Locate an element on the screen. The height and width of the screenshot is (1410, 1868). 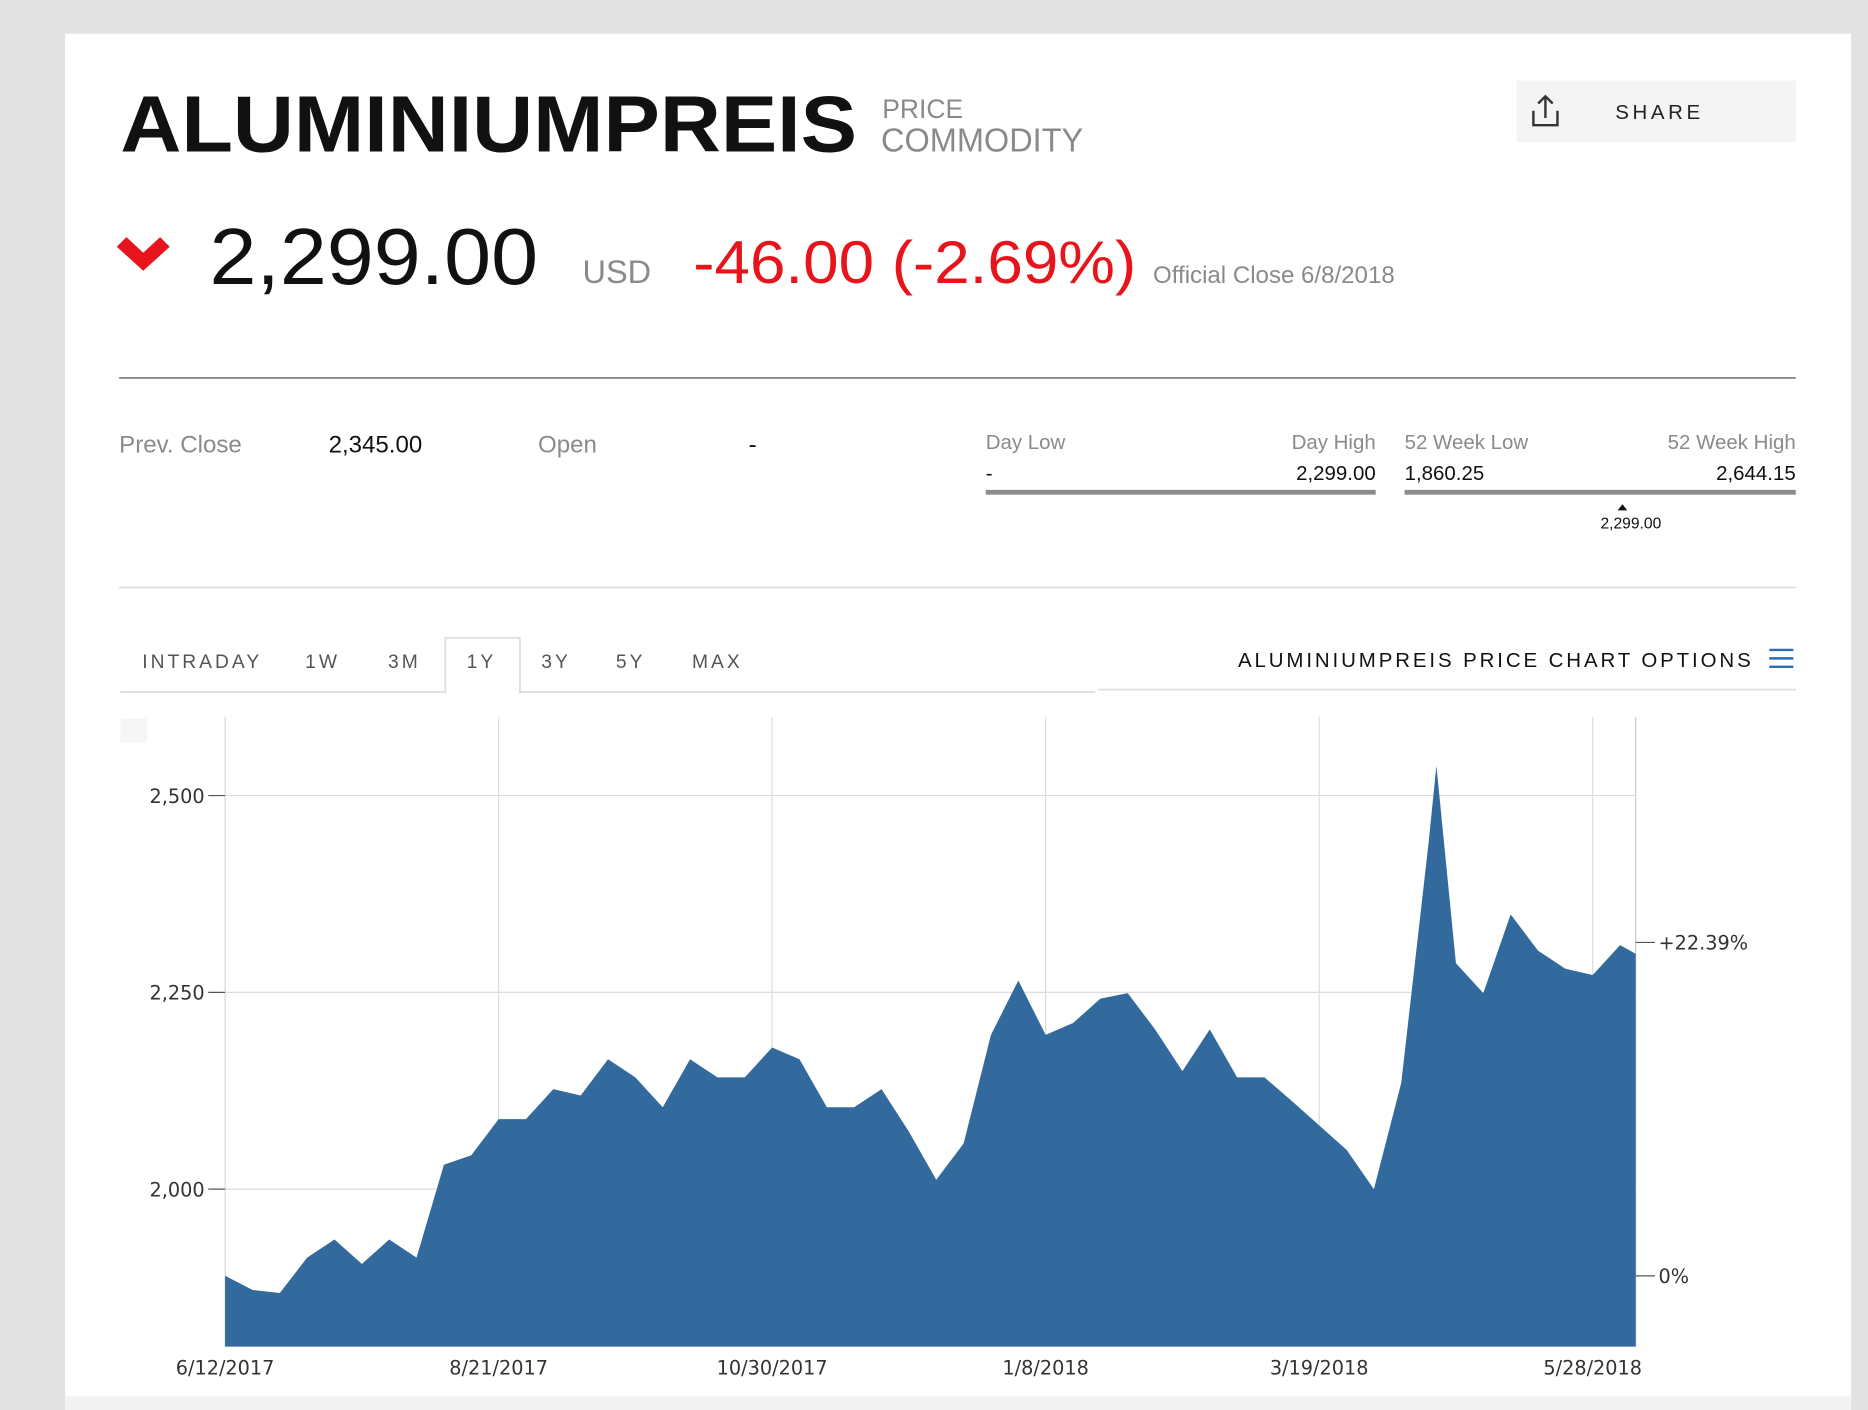
change: -46.00 (-2.69%) is located at coordinates (914, 262).